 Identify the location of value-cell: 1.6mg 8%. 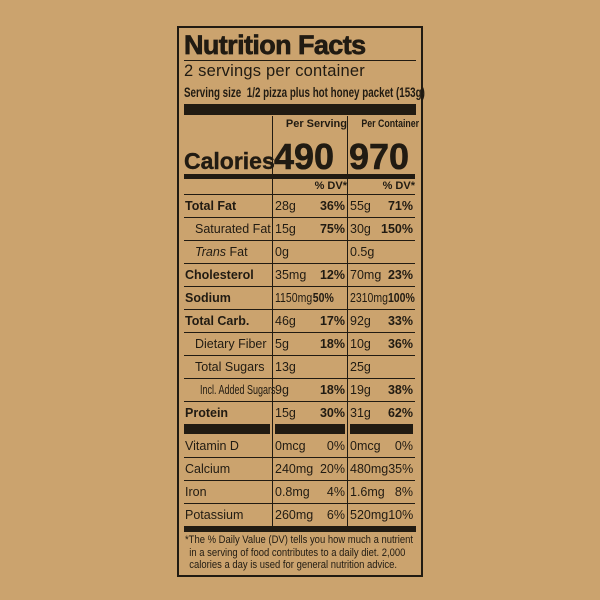
(381, 491).